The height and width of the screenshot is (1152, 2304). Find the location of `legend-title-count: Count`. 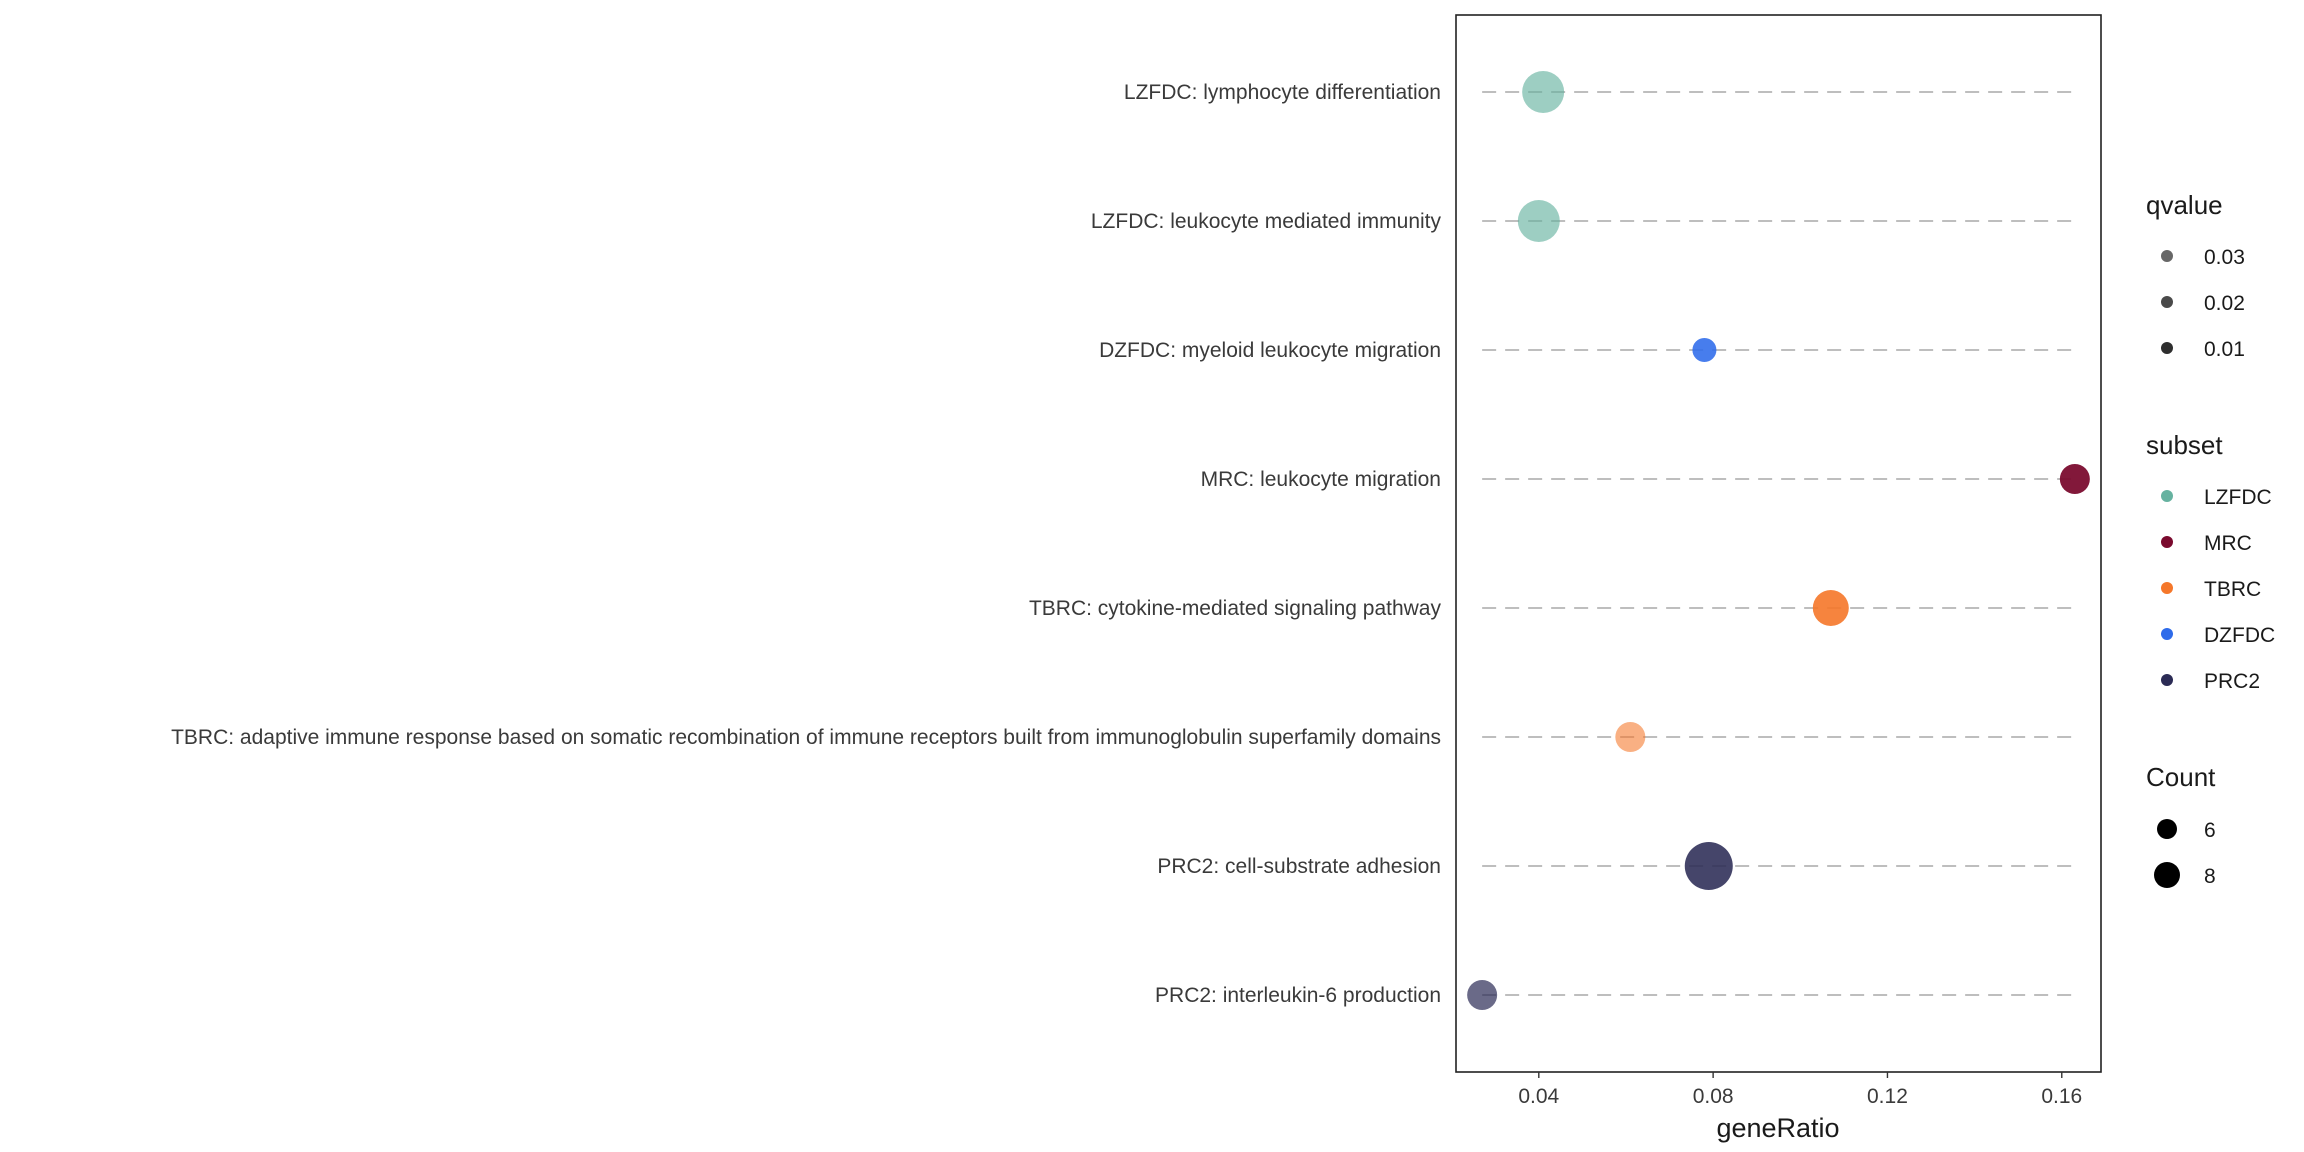

legend-title-count: Count is located at coordinates (2181, 777).